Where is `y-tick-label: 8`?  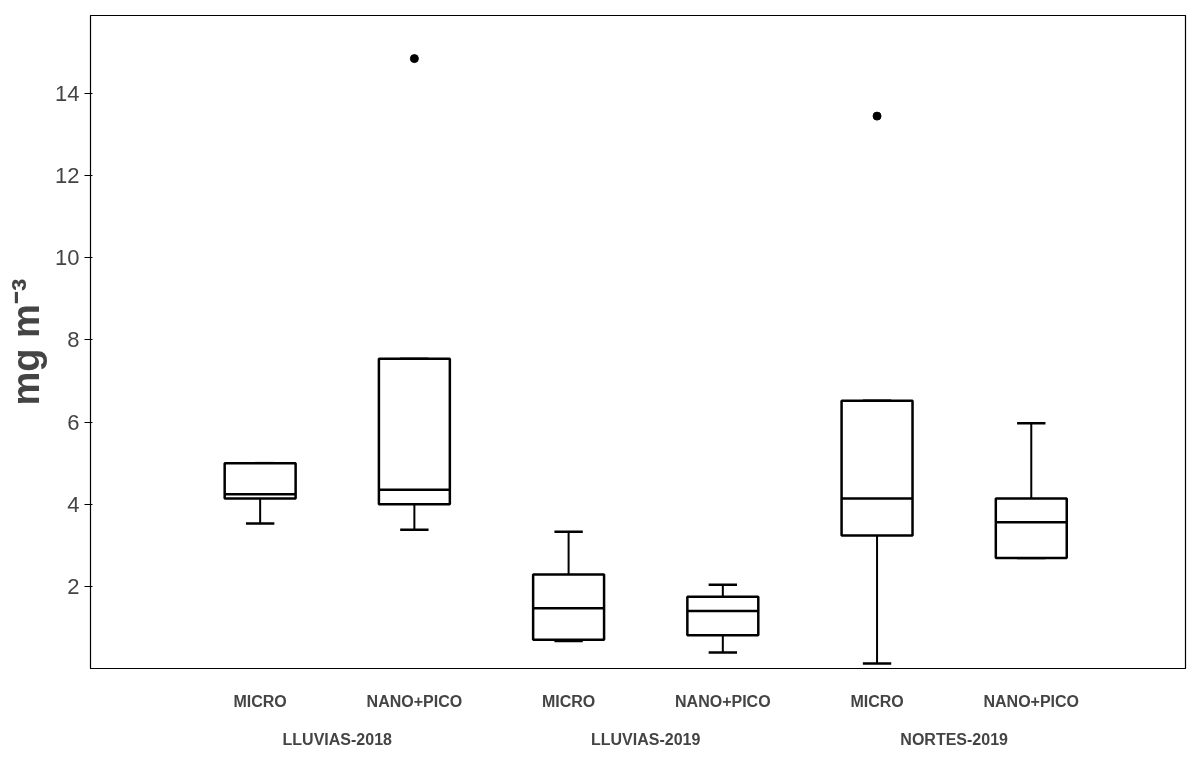
y-tick-label: 8 is located at coordinates (73, 340).